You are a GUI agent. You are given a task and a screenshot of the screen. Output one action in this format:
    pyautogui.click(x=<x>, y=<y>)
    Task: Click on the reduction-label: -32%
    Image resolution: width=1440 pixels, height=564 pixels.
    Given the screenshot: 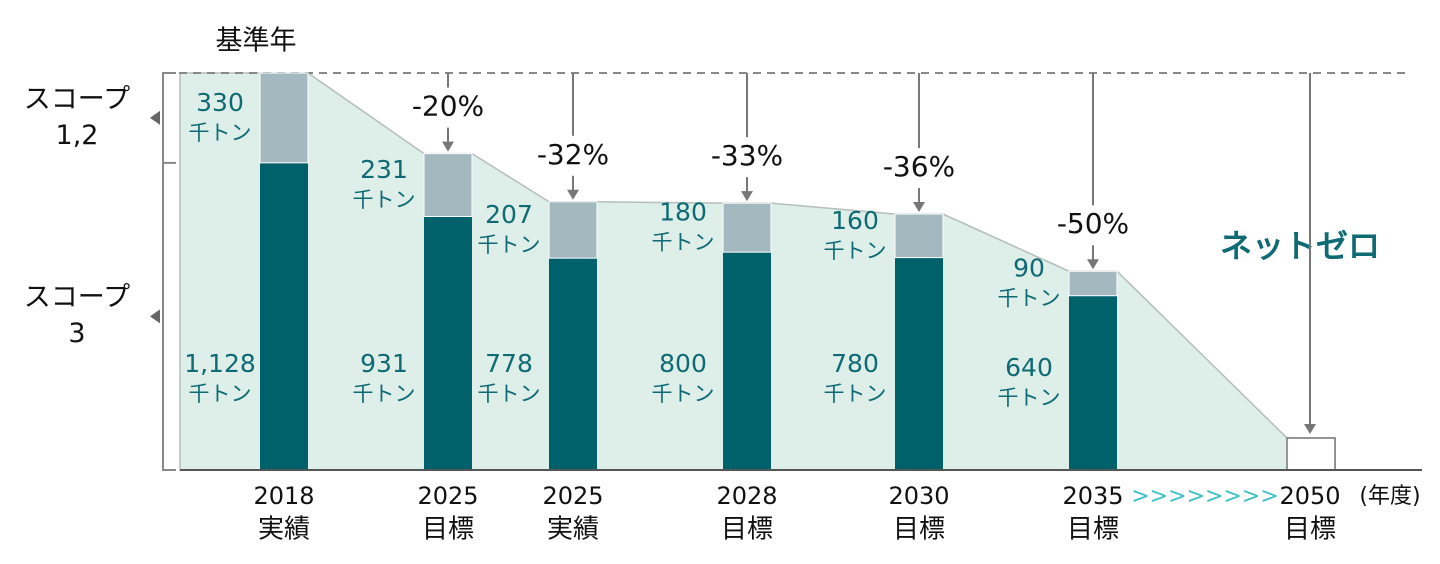 What is the action you would take?
    pyautogui.click(x=573, y=154)
    